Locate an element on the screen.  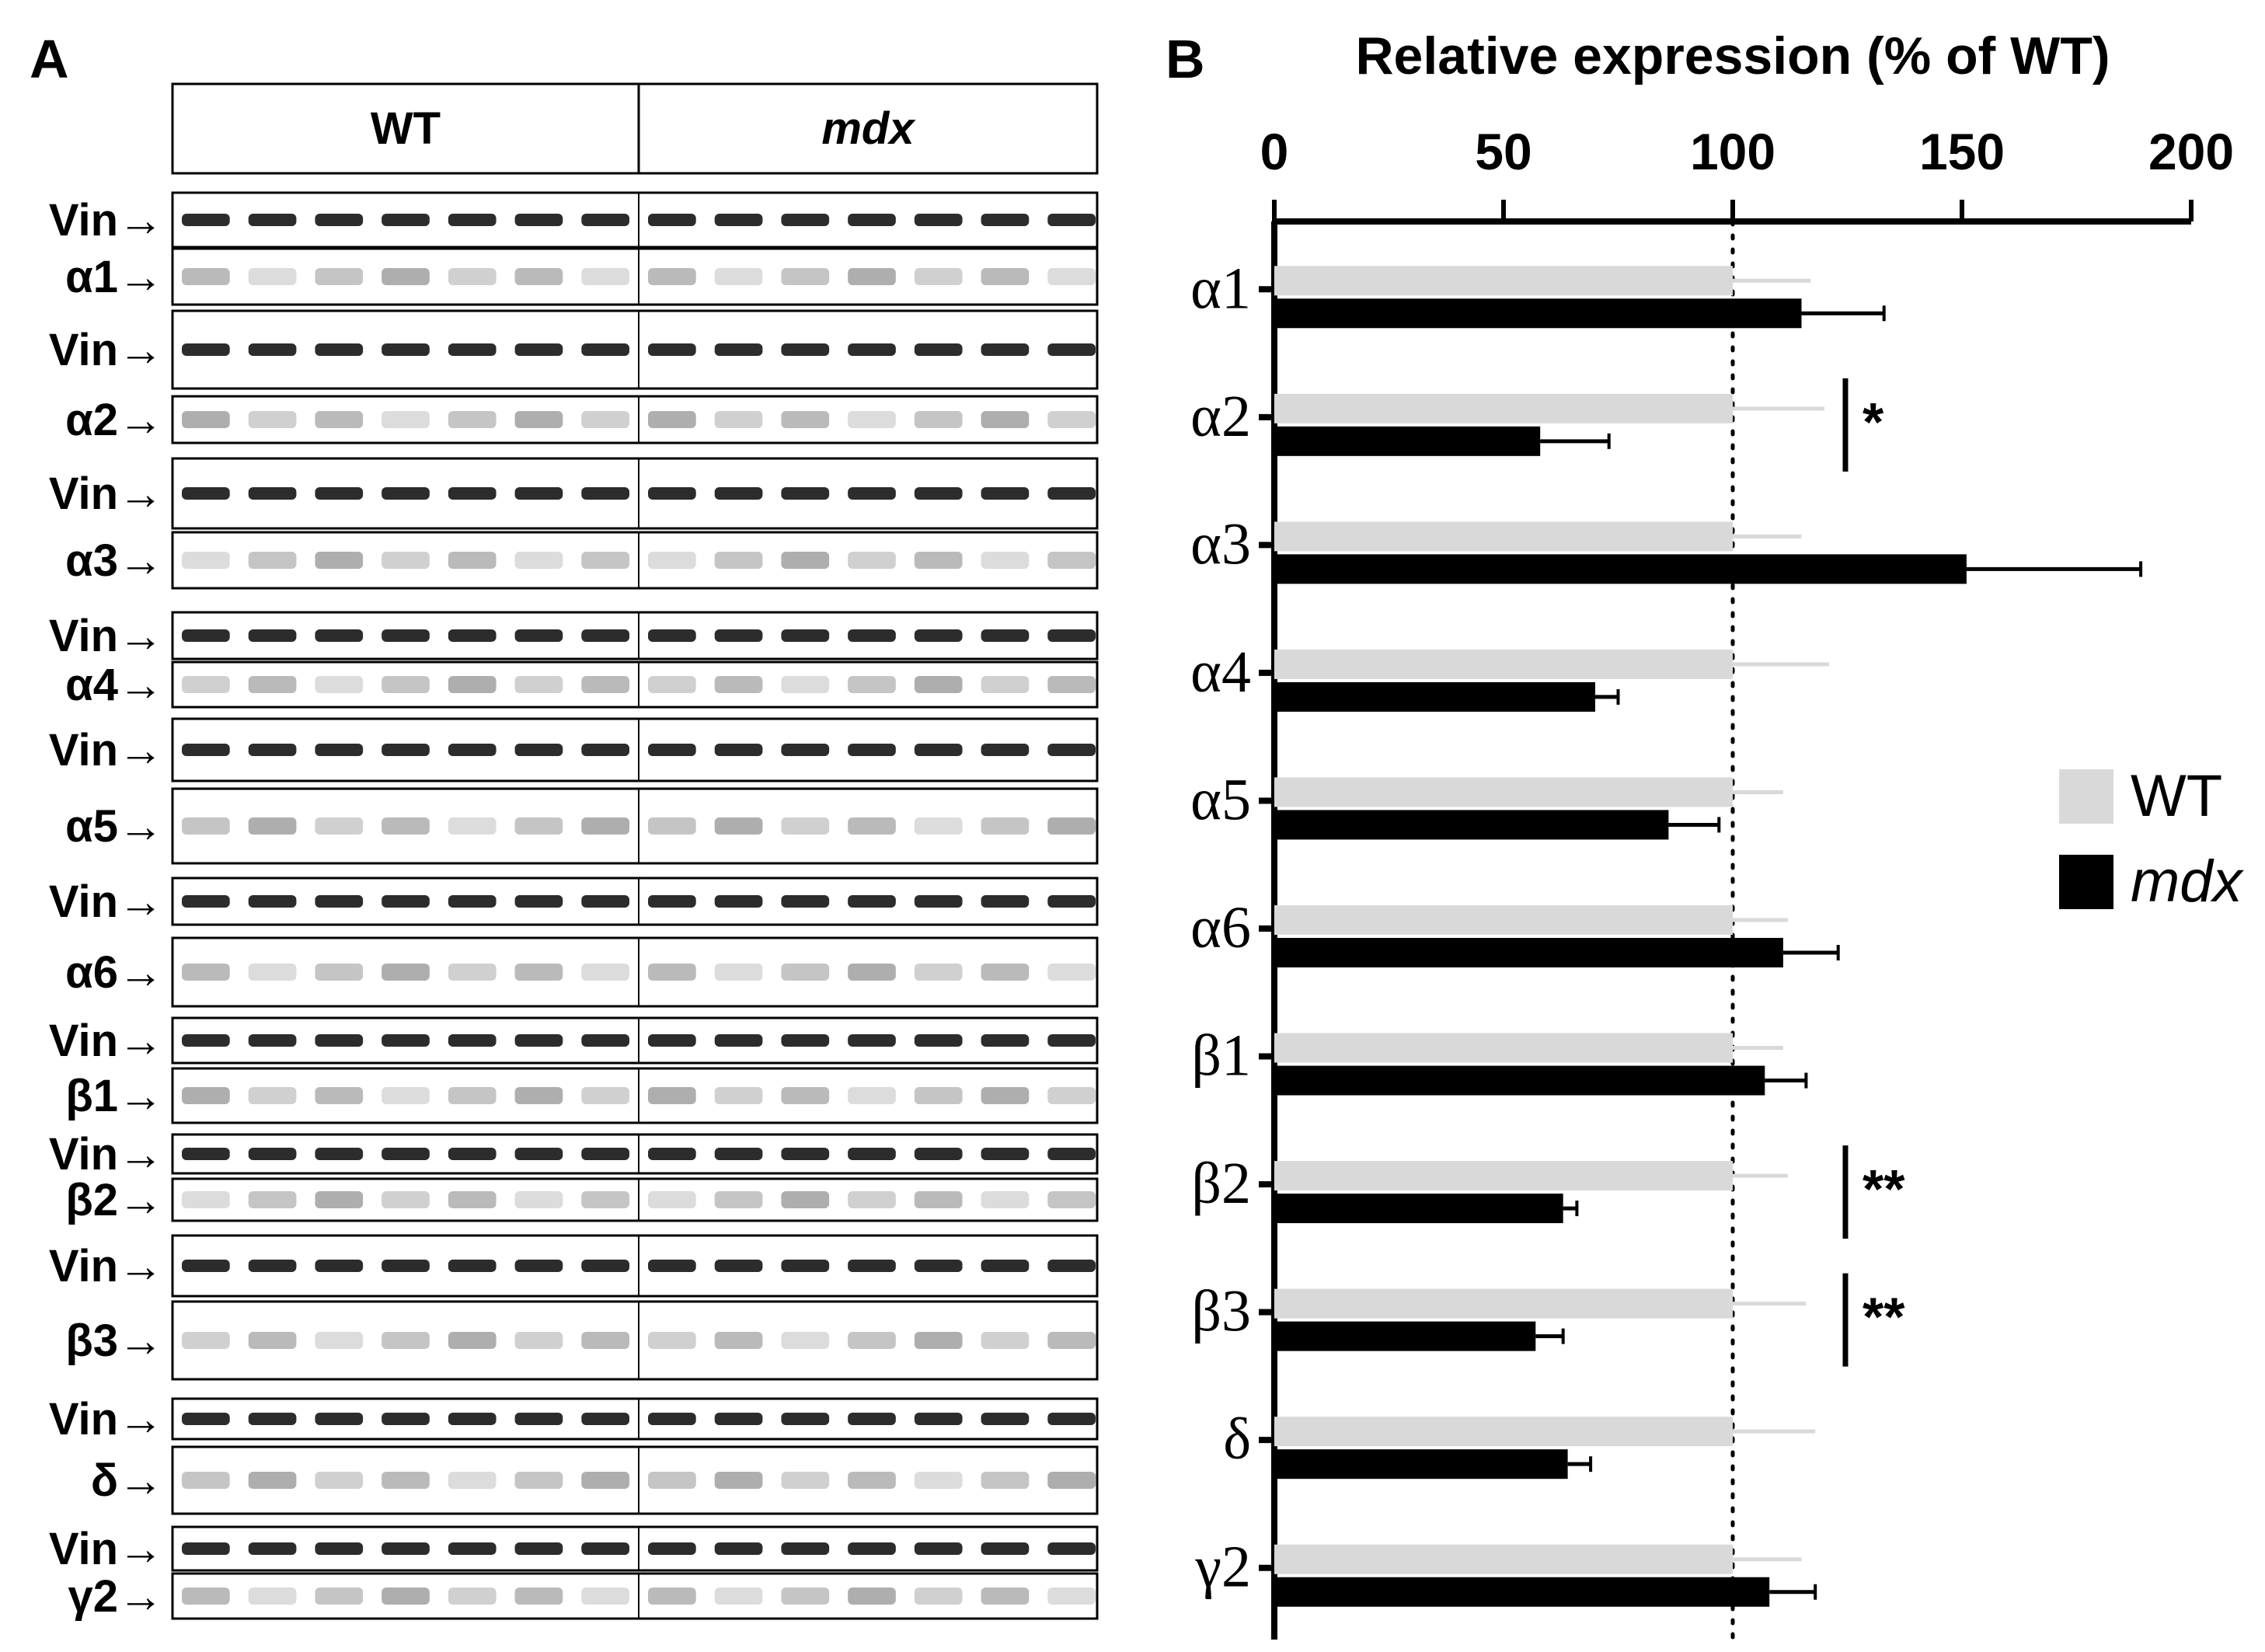
blot-label: β1→ is located at coordinates (114, 1096).